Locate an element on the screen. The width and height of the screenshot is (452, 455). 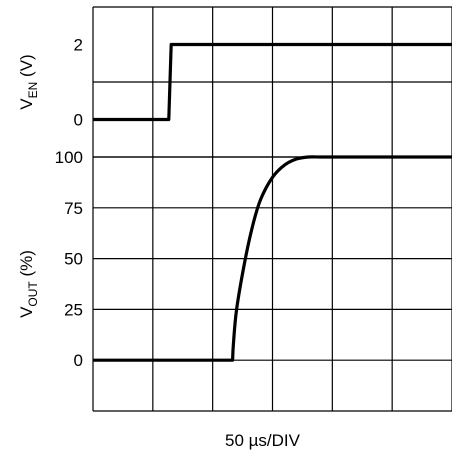
series-line-ven is located at coordinates (272, 82).